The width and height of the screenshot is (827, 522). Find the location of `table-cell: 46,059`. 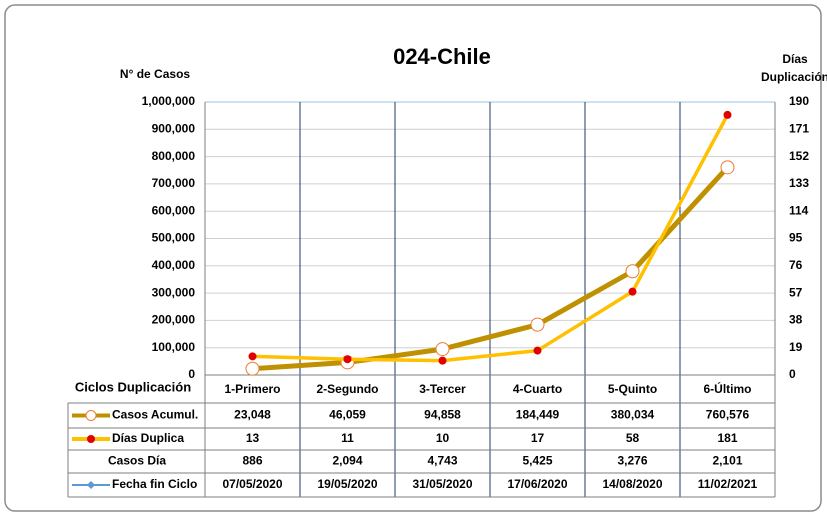

table-cell: 46,059 is located at coordinates (347, 415).